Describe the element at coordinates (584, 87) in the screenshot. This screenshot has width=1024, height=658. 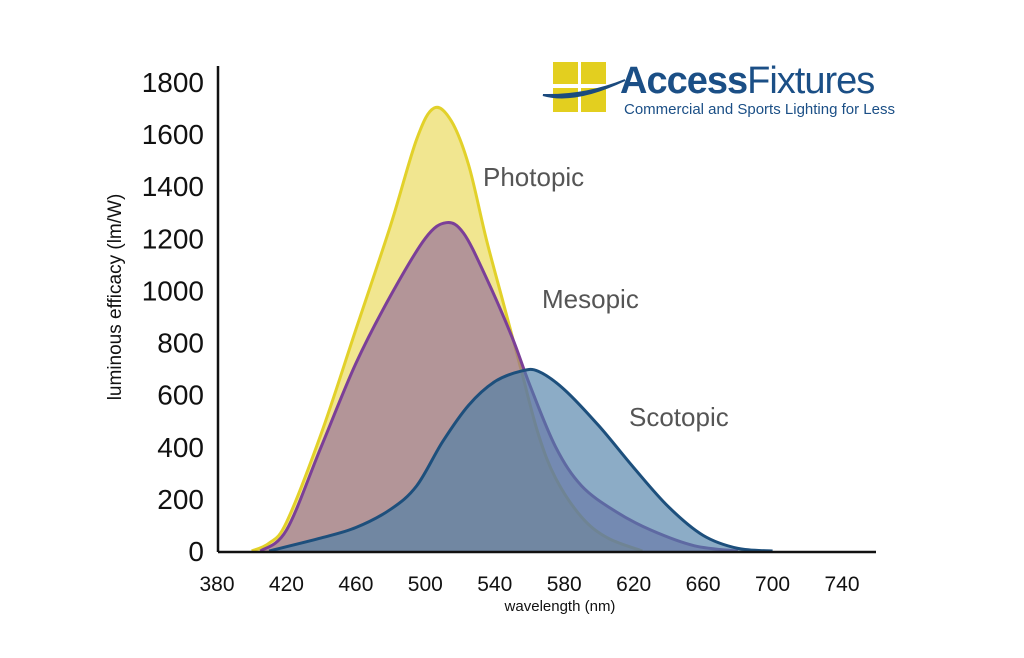
I see `logo-window-icon` at that location.